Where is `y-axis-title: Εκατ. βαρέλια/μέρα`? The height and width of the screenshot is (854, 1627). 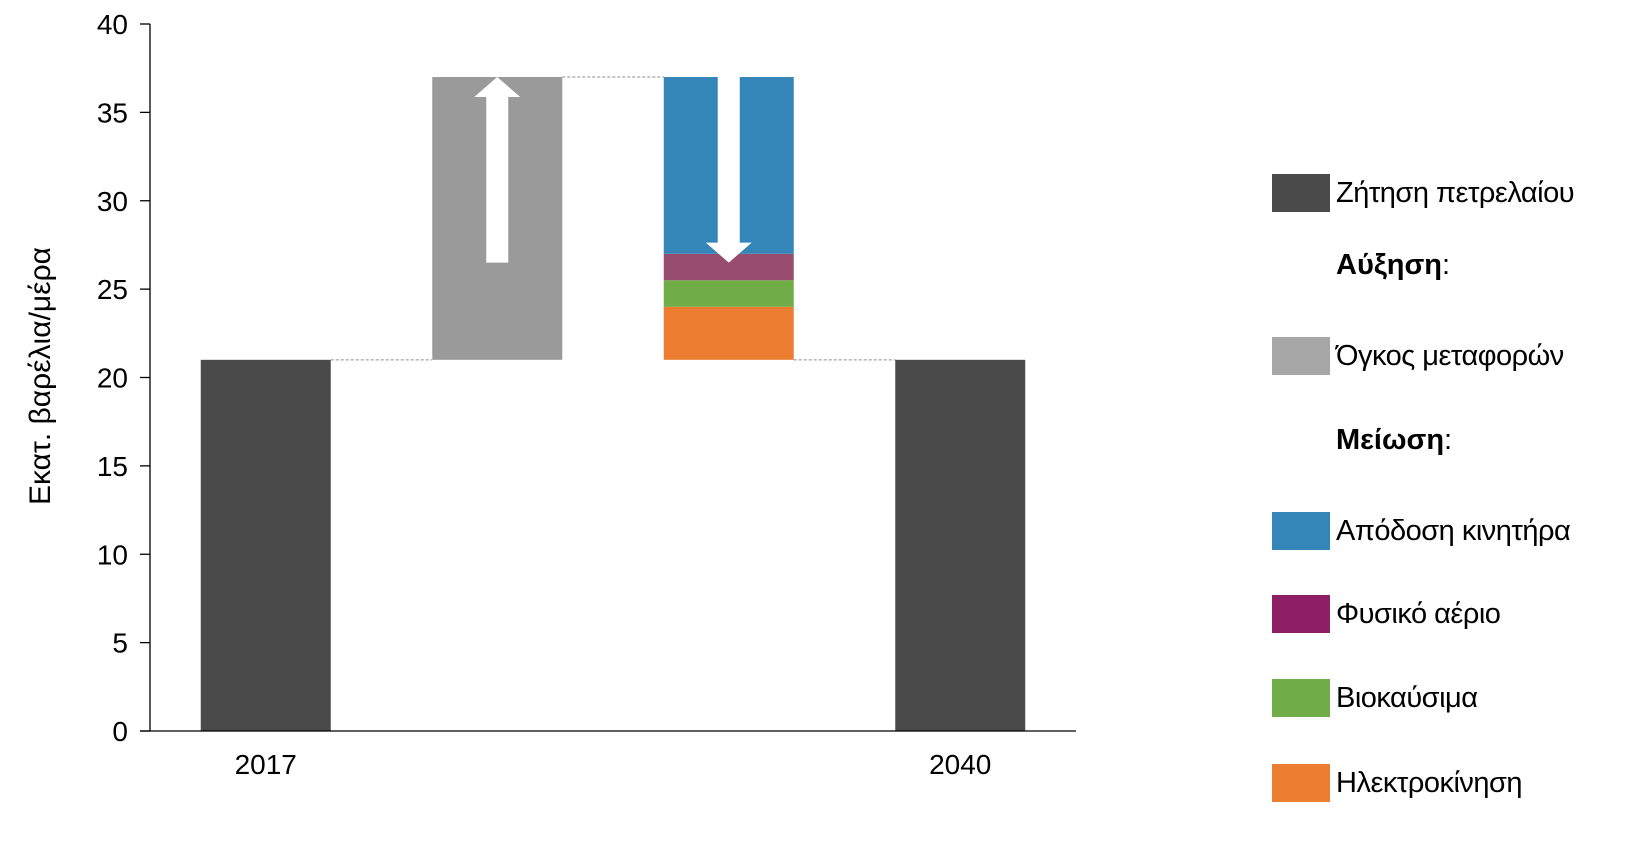 y-axis-title: Εκατ. βαρέλια/μέρα is located at coordinates (40, 376).